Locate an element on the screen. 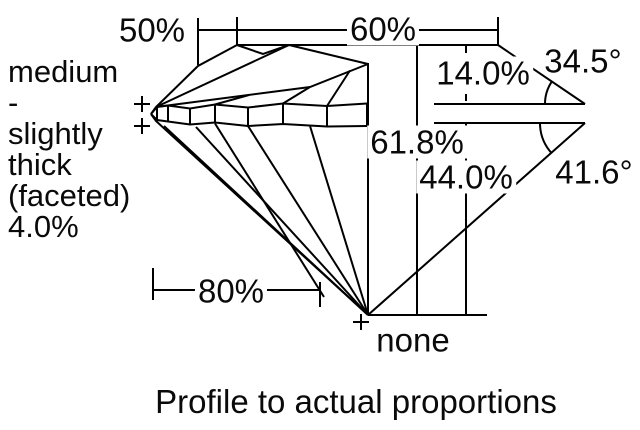 The width and height of the screenshot is (640, 430). culet-label: none is located at coordinates (413, 340).